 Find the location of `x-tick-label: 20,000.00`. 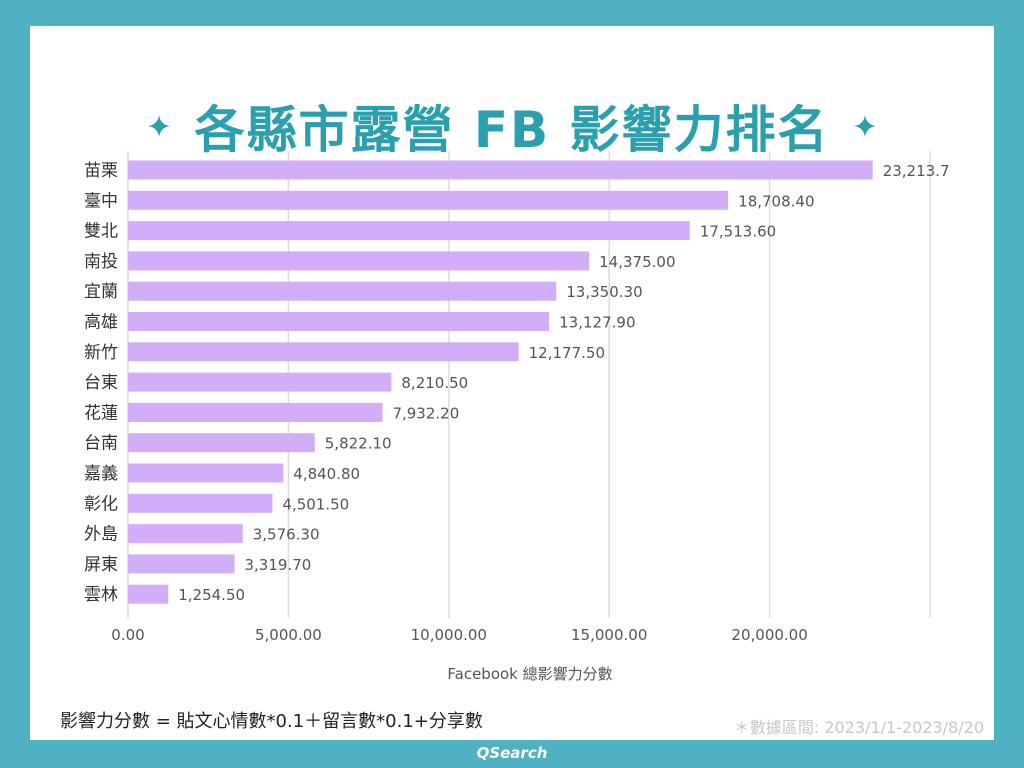

x-tick-label: 20,000.00 is located at coordinates (769, 635).